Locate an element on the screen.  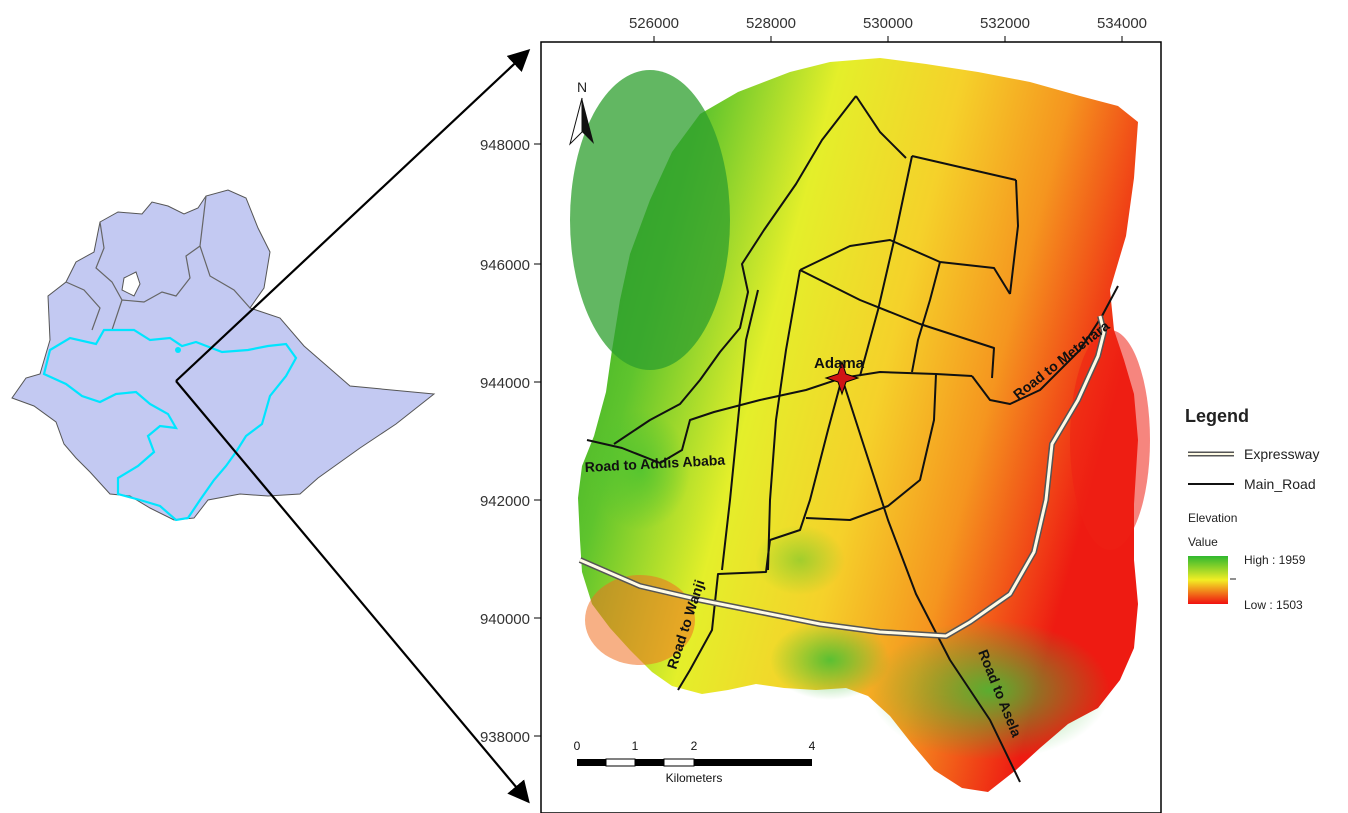
y-tick-label: 944000 is located at coordinates (505, 383).